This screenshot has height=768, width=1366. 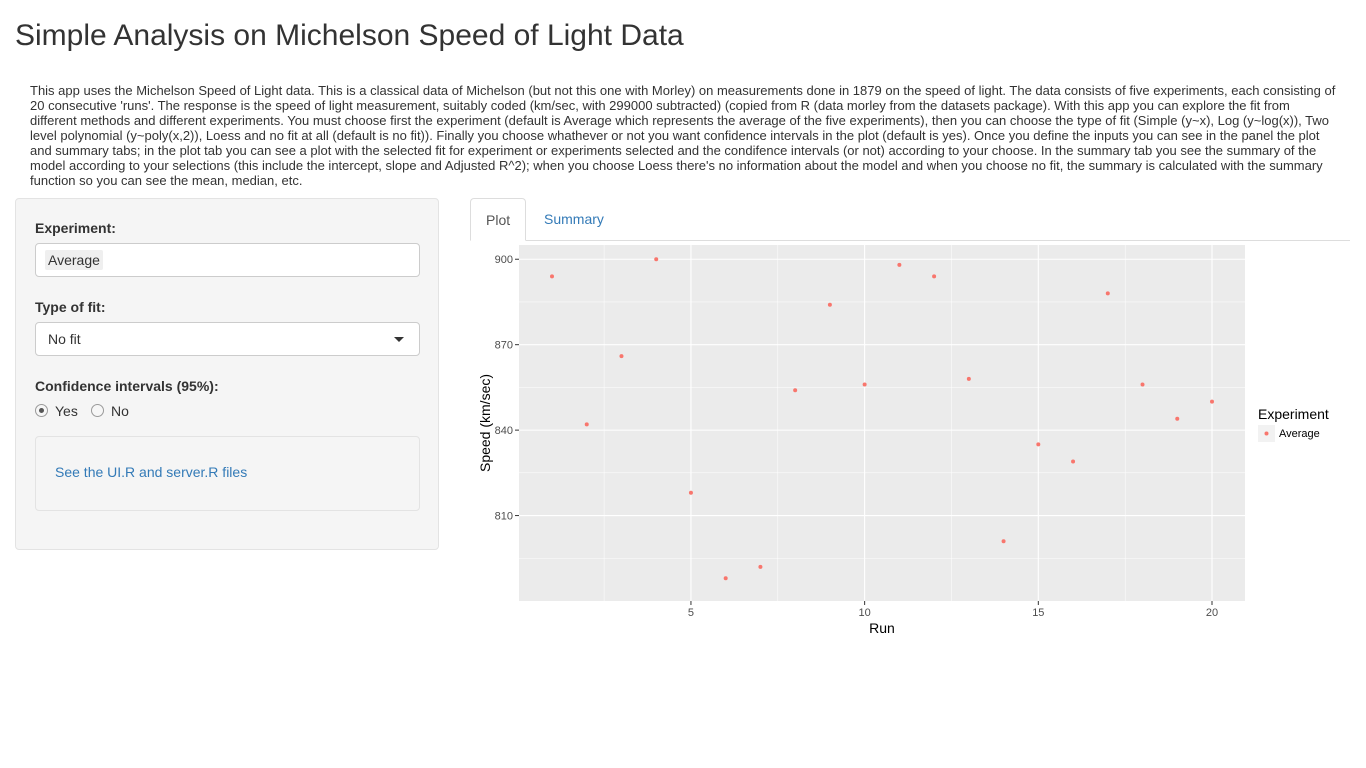 What do you see at coordinates (1299, 434) in the screenshot?
I see `legend-label-average: Average` at bounding box center [1299, 434].